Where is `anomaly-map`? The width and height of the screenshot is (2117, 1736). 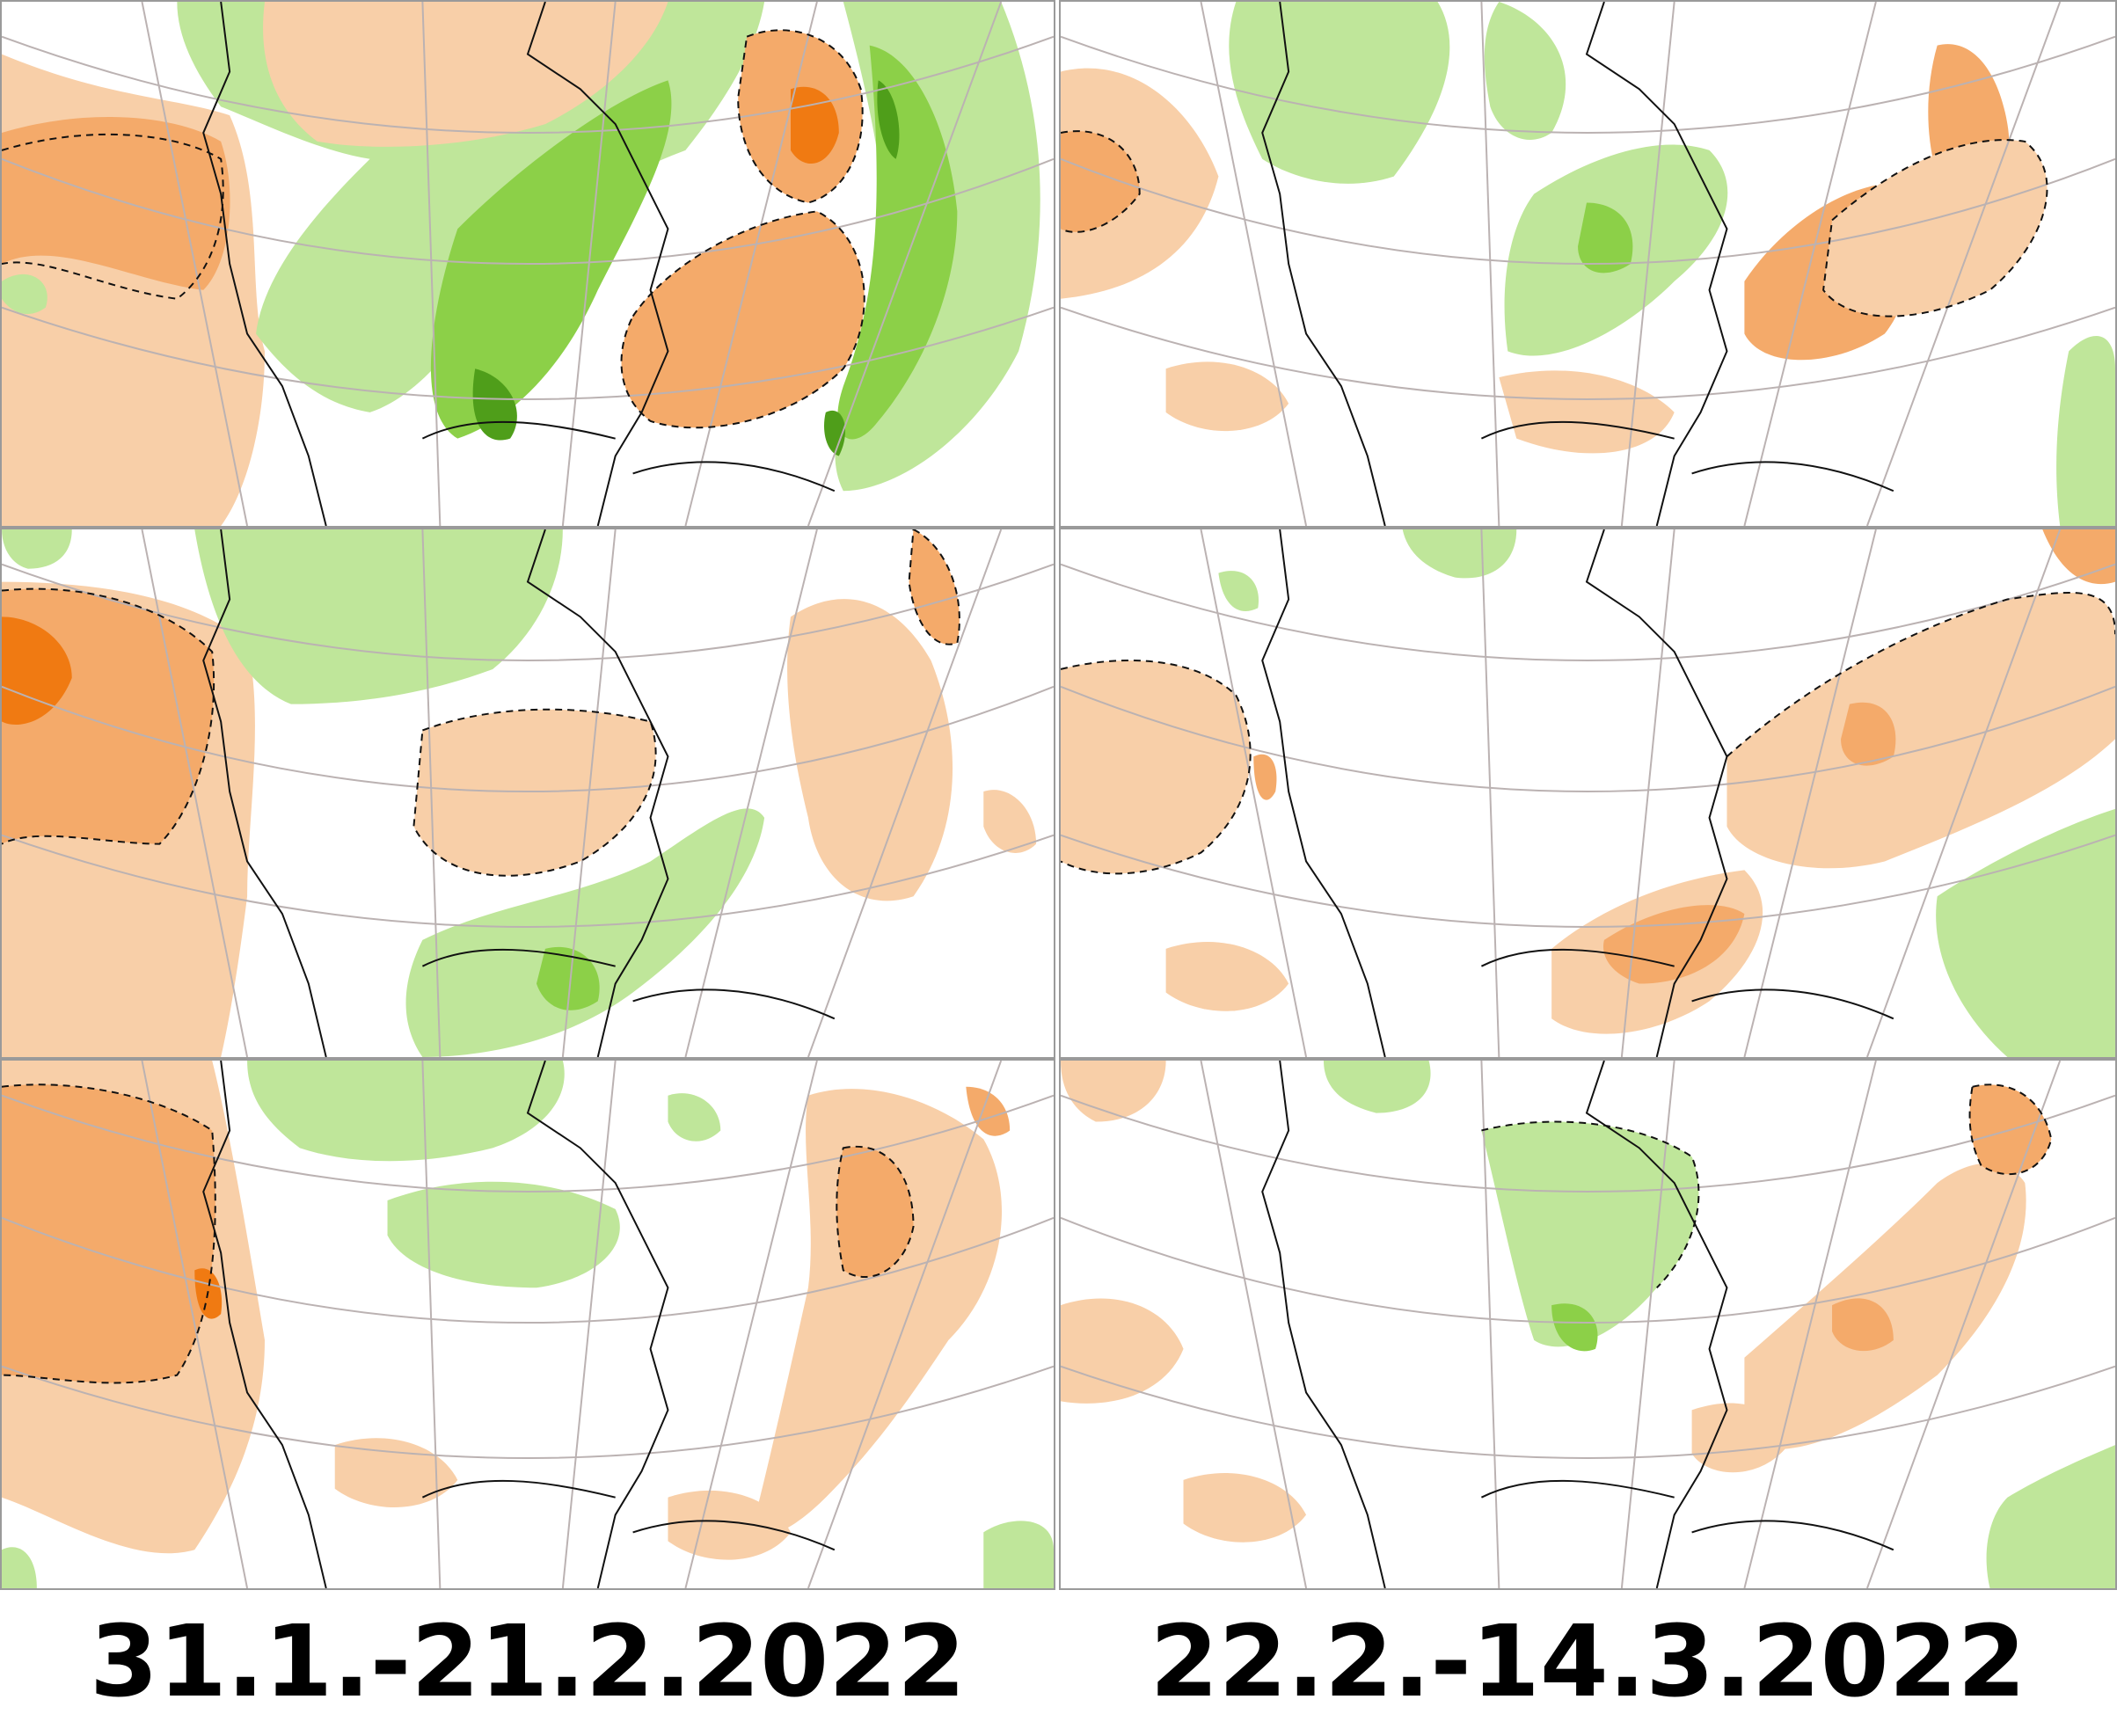 anomaly-map is located at coordinates (528, 264).